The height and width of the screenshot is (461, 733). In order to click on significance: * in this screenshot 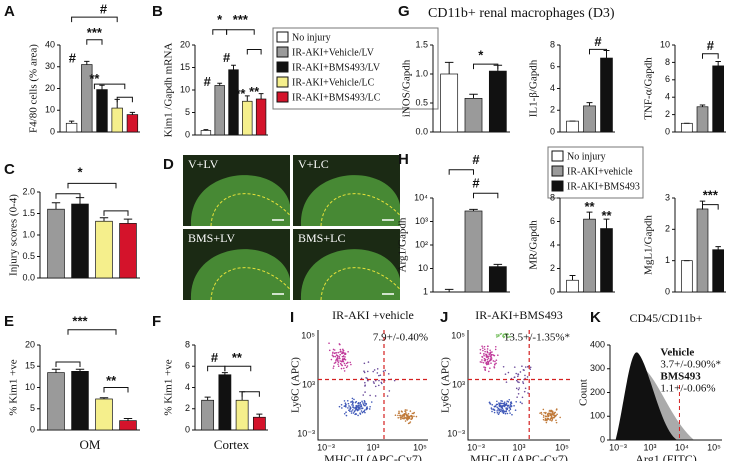, I will do `click(80, 172)`.